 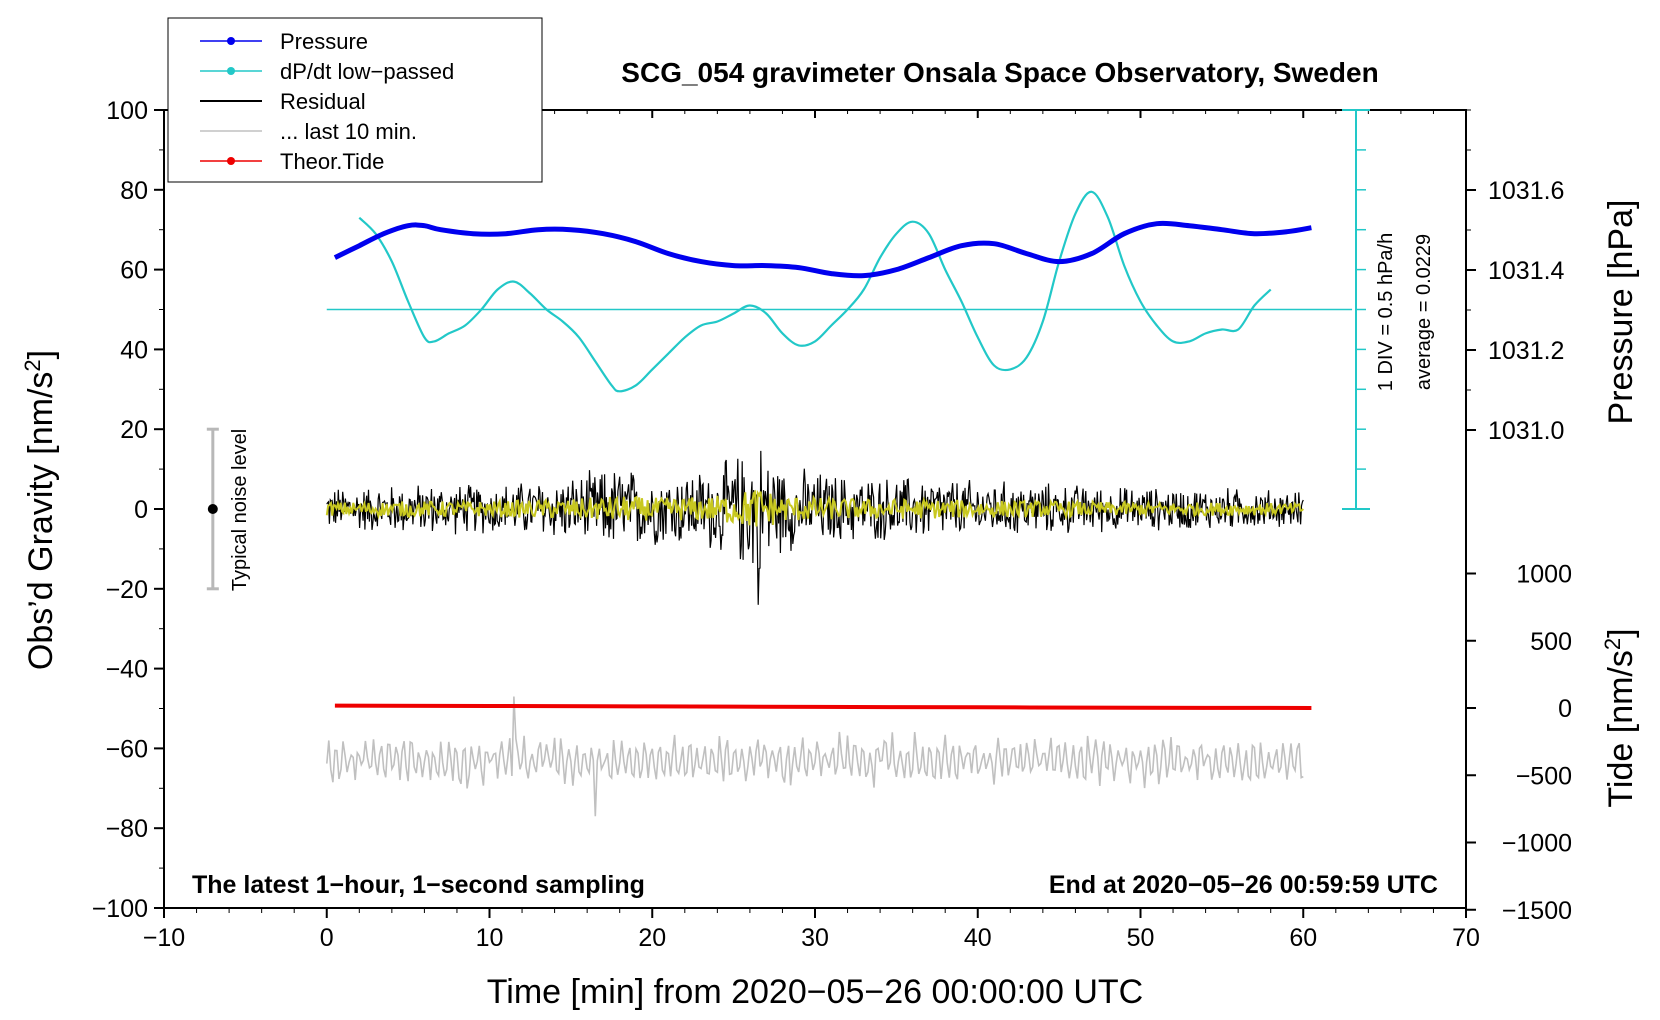 I want to click on y-tick-label-7: −40, so click(x=127, y=670).